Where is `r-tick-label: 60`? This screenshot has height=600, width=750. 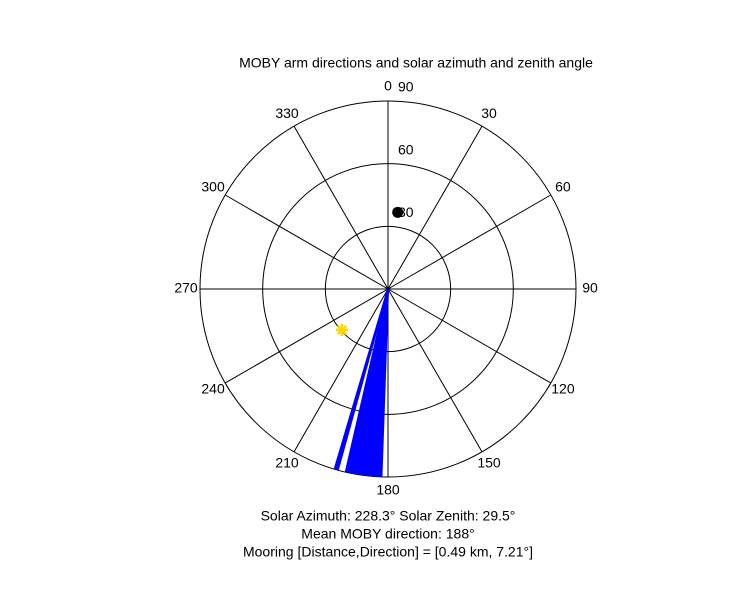
r-tick-label: 60 is located at coordinates (406, 149).